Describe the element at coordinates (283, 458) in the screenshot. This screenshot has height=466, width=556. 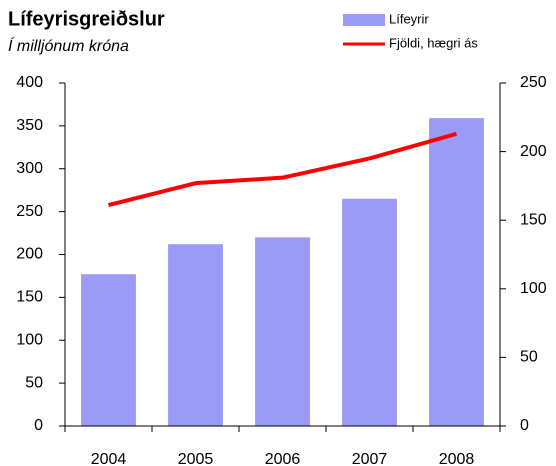
I see `x-tick-label: 2006` at that location.